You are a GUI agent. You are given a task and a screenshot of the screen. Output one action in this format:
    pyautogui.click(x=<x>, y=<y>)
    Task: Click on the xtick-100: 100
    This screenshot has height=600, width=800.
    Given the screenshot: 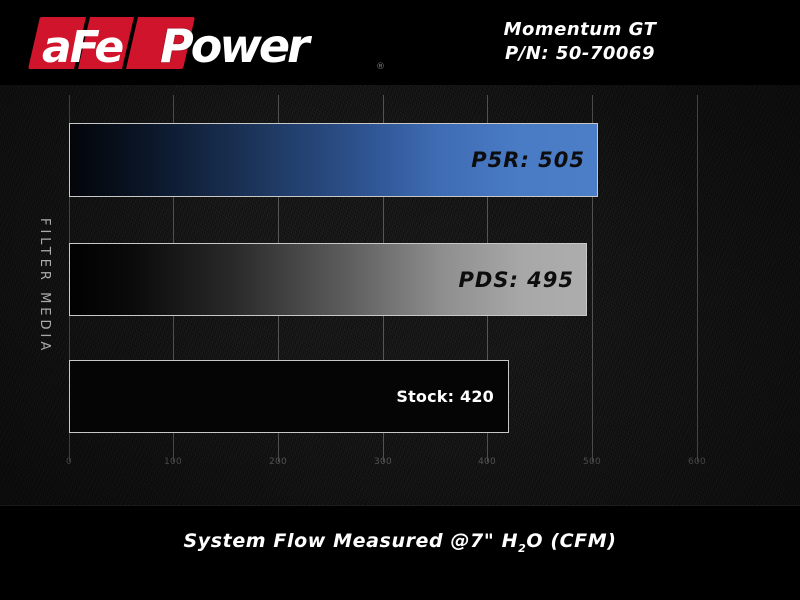 What is the action you would take?
    pyautogui.click(x=173, y=462)
    